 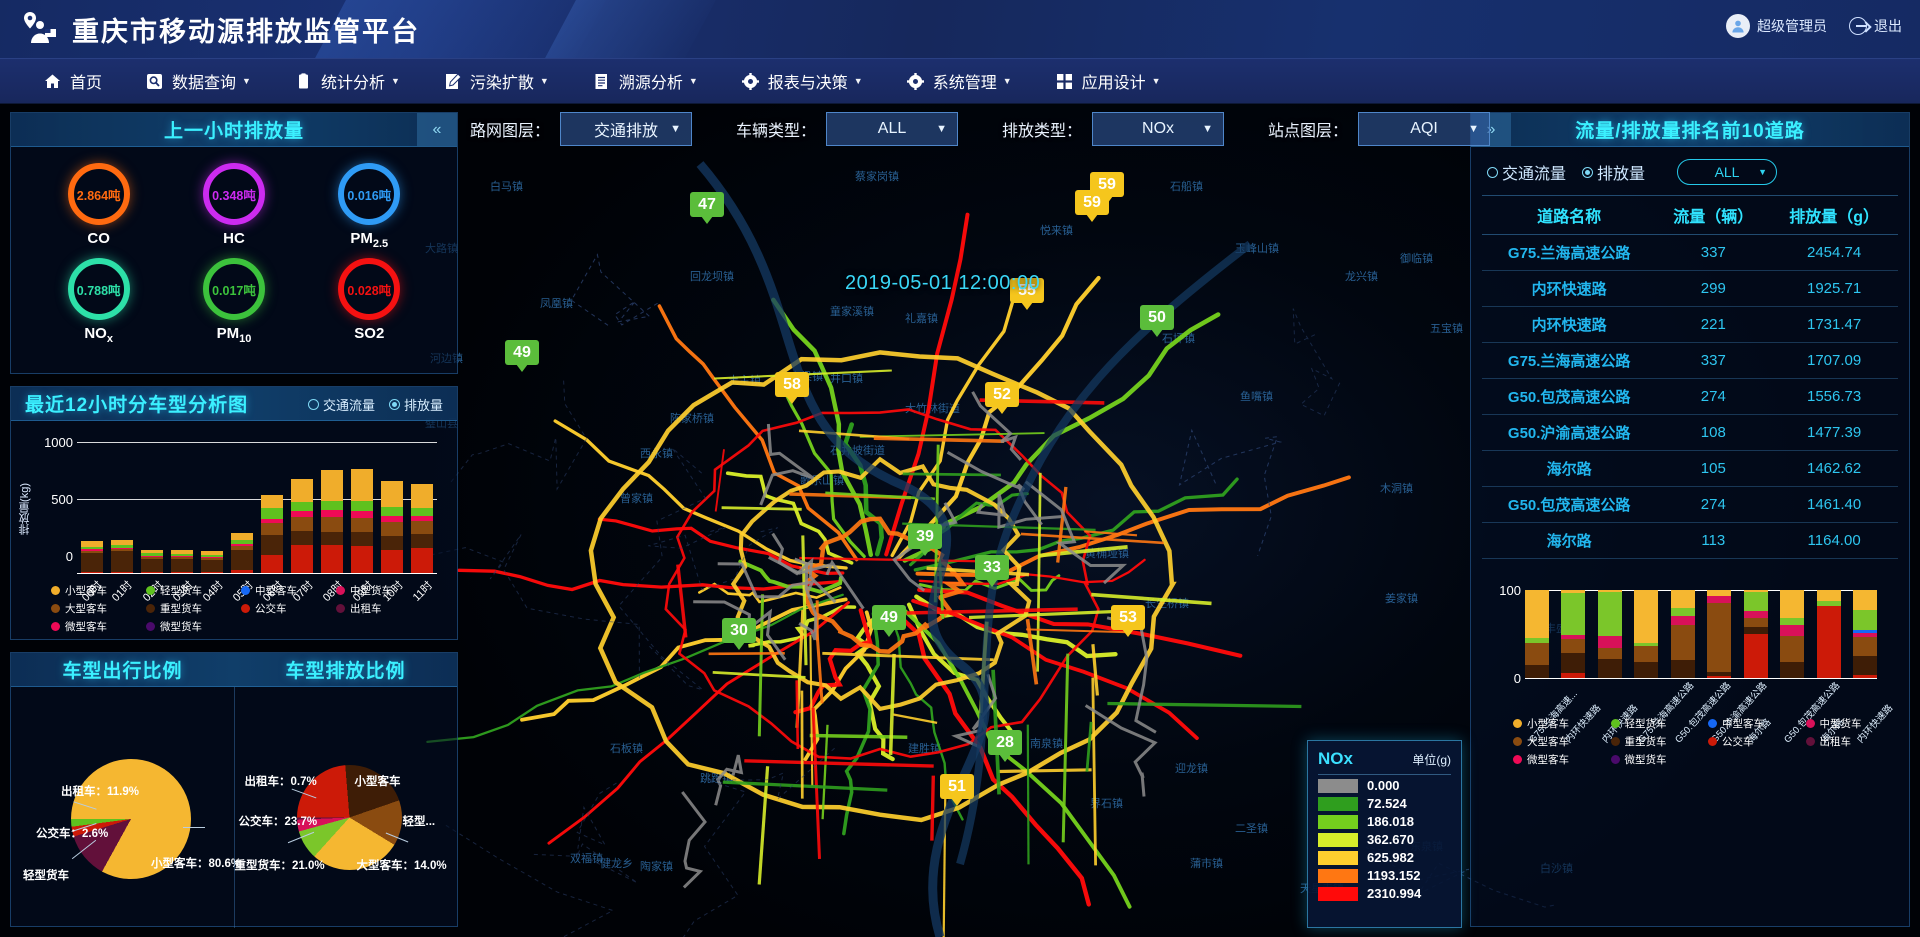 I want to click on hourly-radio-1: 交通流量, so click(x=341, y=404).